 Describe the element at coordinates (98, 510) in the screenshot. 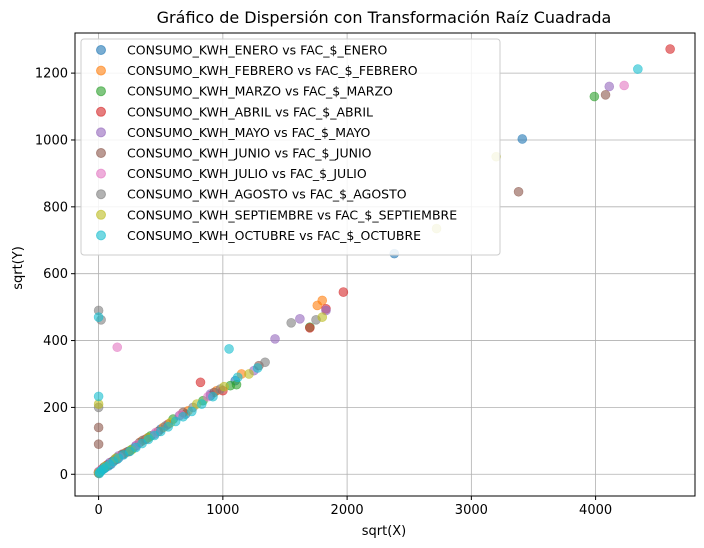

I see `x-tick-label: 0` at that location.